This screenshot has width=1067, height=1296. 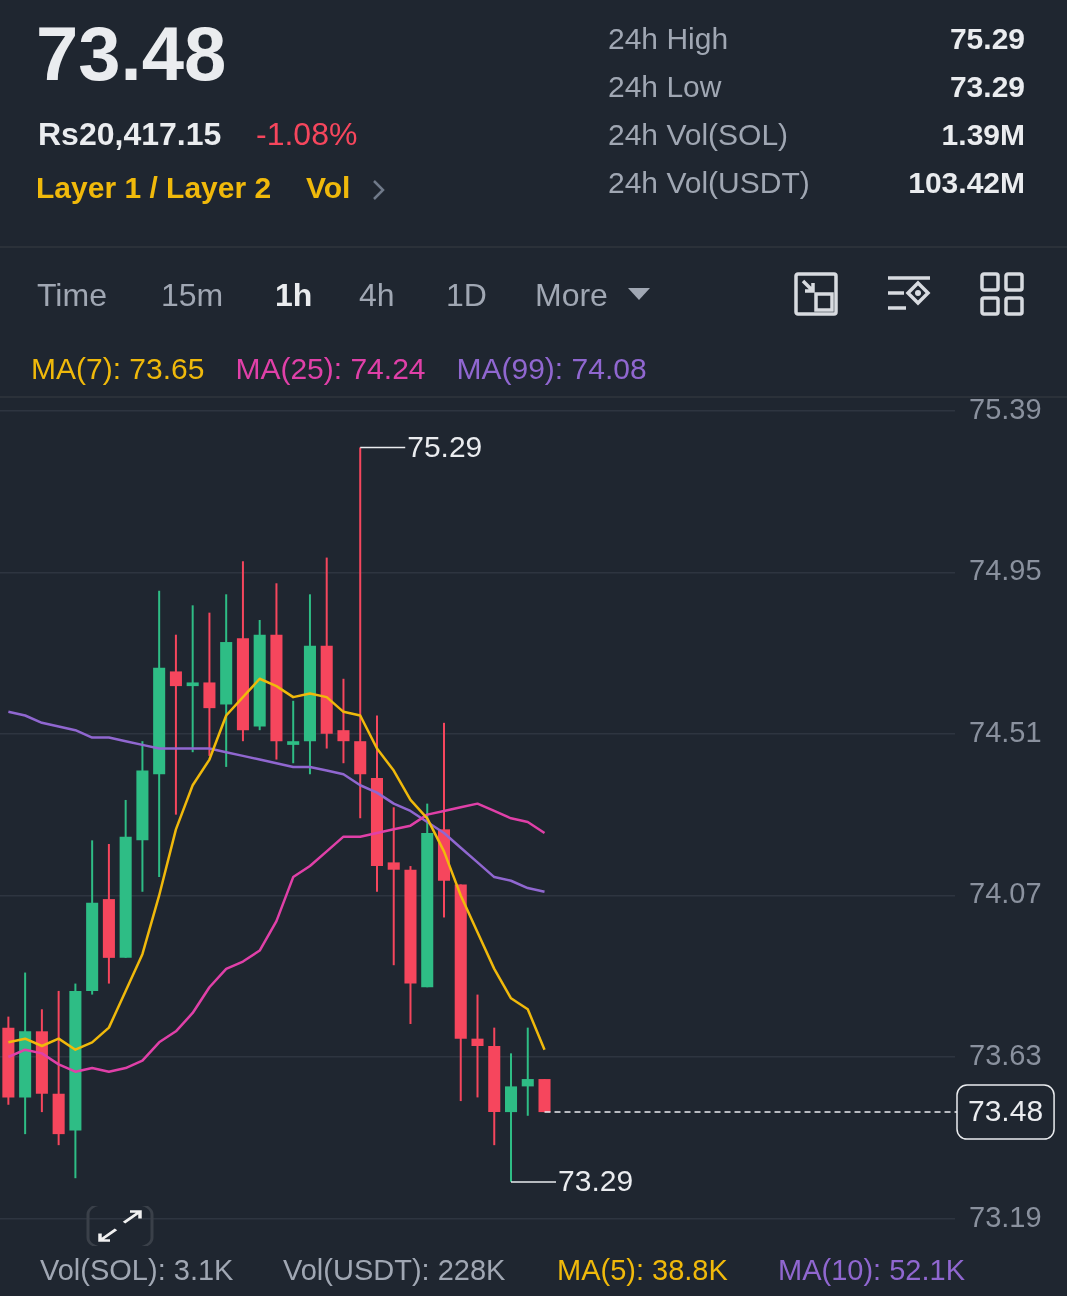 What do you see at coordinates (1005, 893) in the screenshot?
I see `y-tick-label: 74.07` at bounding box center [1005, 893].